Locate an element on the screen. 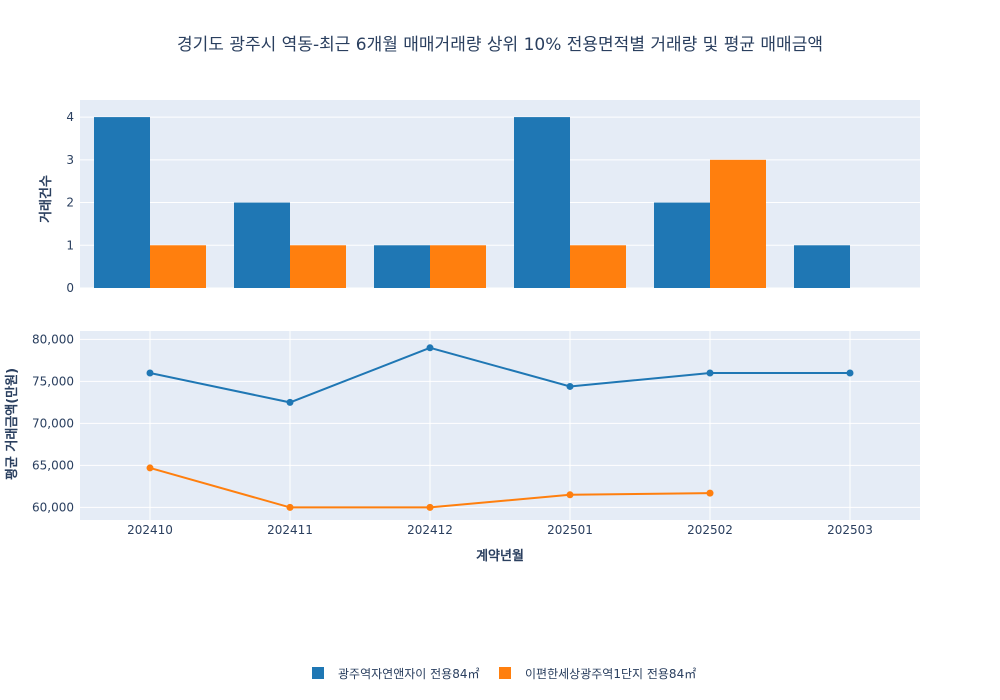  legend: 광주역자연앤자이 전용84㎡ 이편한세상광주역1단지 전용84㎡ is located at coordinates (504, 674).